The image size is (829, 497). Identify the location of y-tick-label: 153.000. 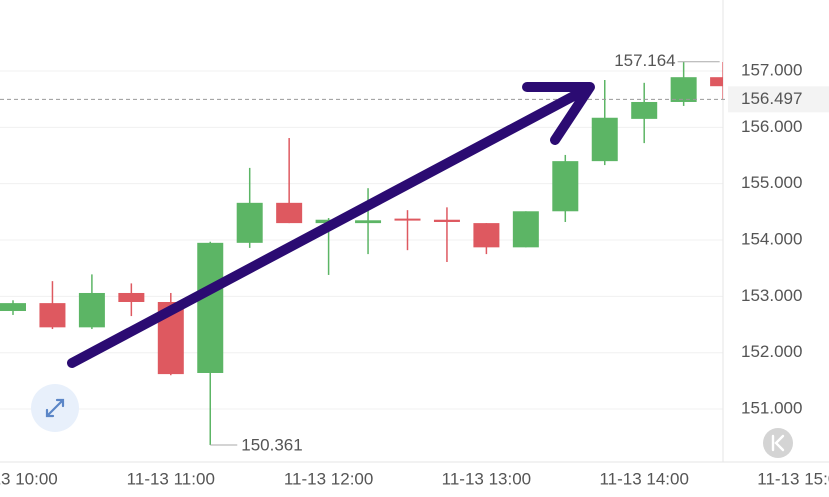
(771, 295).